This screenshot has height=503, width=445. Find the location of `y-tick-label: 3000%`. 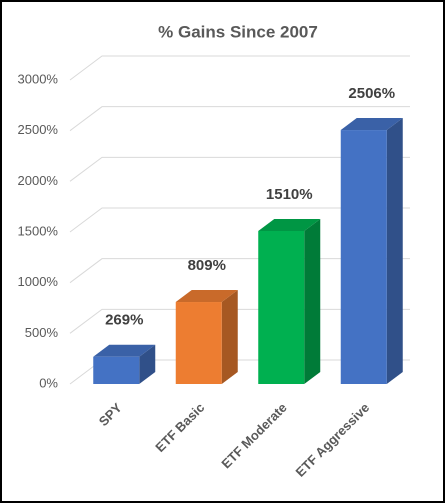

y-tick-label: 3000% is located at coordinates (38, 78).